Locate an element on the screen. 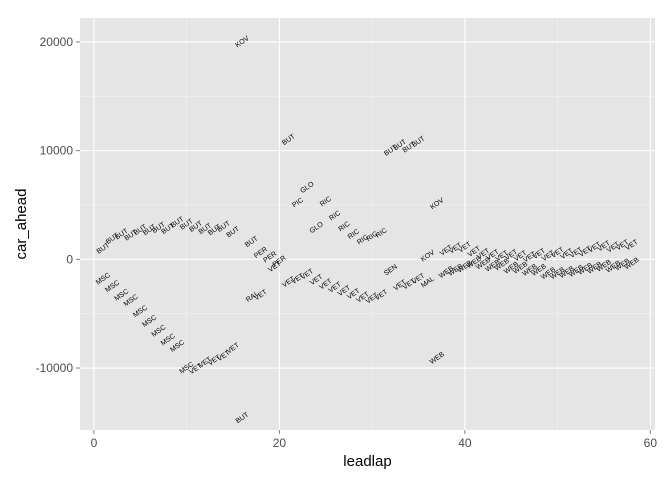  y-tick-label: 20000 is located at coordinates (57, 42).